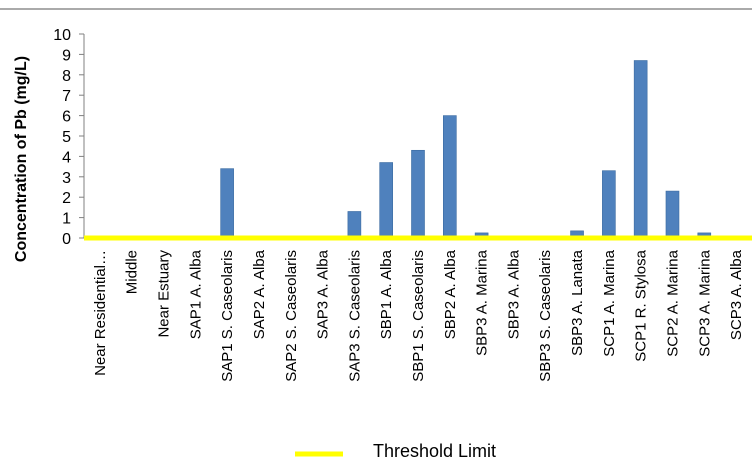 The image size is (752, 461). Describe the element at coordinates (66, 76) in the screenshot. I see `y-tick-label: 8` at that location.